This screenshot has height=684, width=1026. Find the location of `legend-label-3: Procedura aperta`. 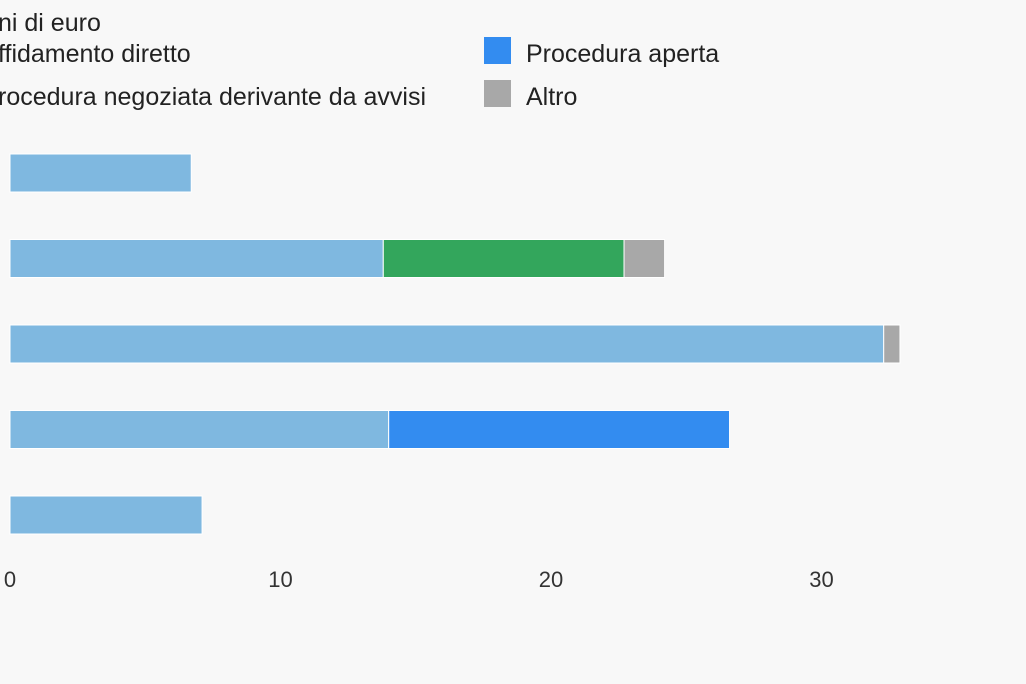

legend-label-3: Procedura aperta is located at coordinates (622, 54).